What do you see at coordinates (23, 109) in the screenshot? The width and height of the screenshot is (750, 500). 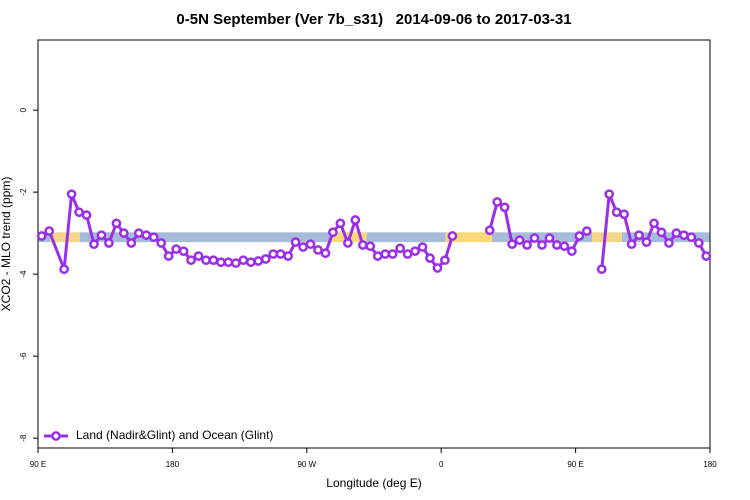 I see `y-tick-label: 0` at bounding box center [23, 109].